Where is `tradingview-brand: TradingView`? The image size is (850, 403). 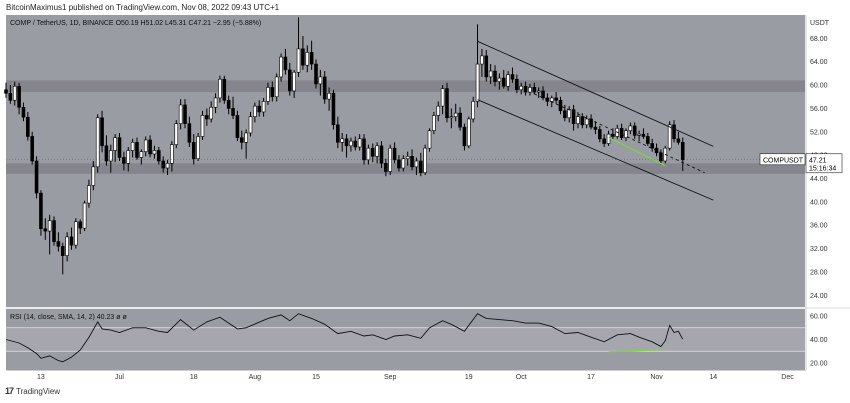 tradingview-brand: TradingView is located at coordinates (38, 391).